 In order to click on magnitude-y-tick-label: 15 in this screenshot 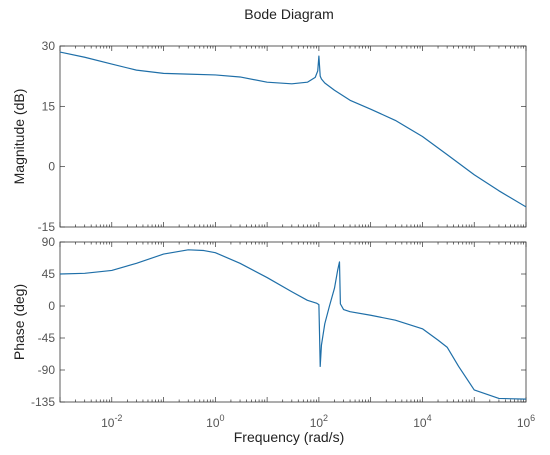, I will do `click(49, 106)`.